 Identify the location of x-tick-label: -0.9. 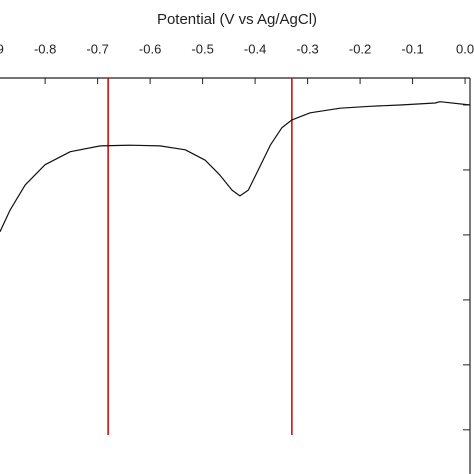
(2, 48).